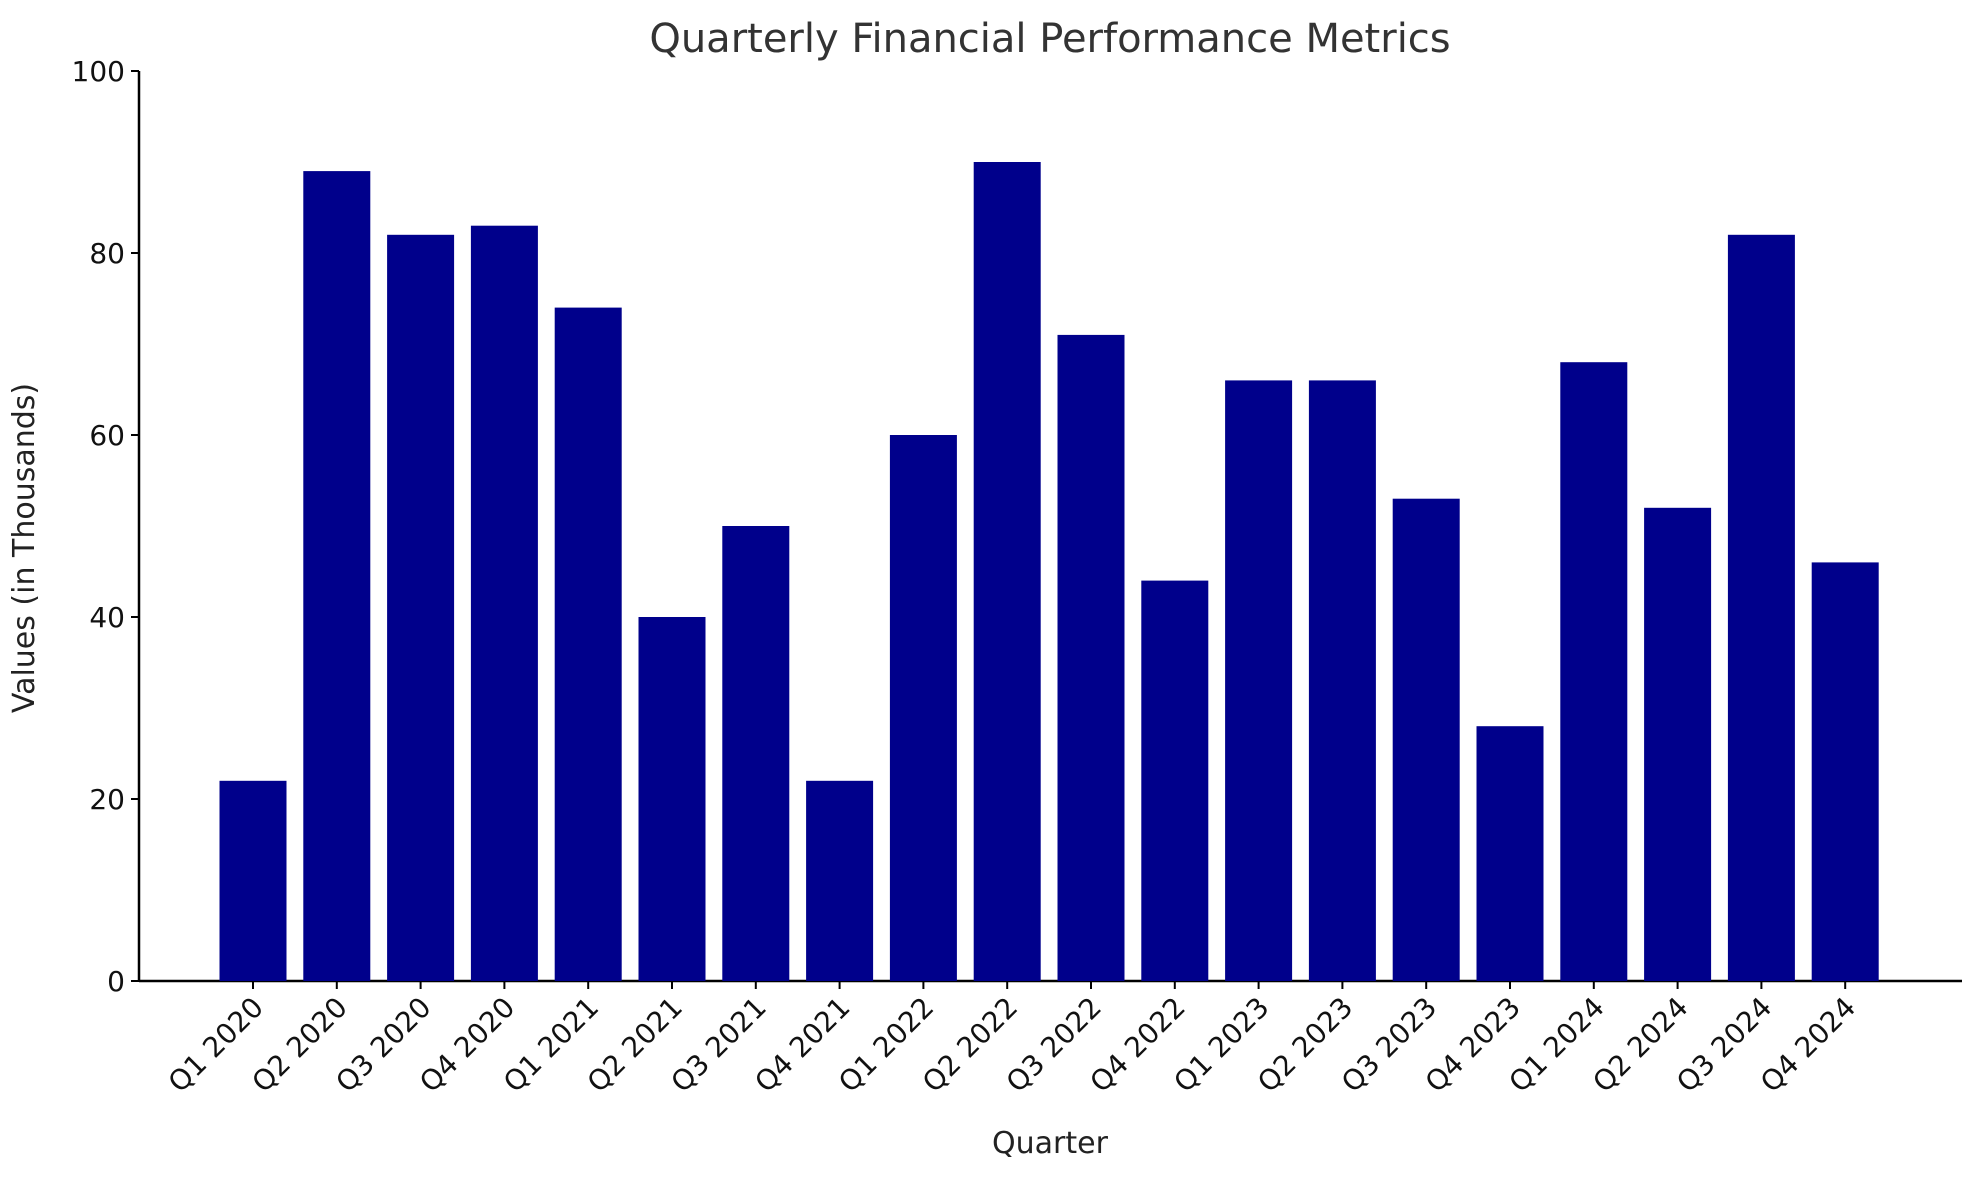 This screenshot has height=1184, width=1979. I want to click on y-tick-label: 40, so click(107, 617).